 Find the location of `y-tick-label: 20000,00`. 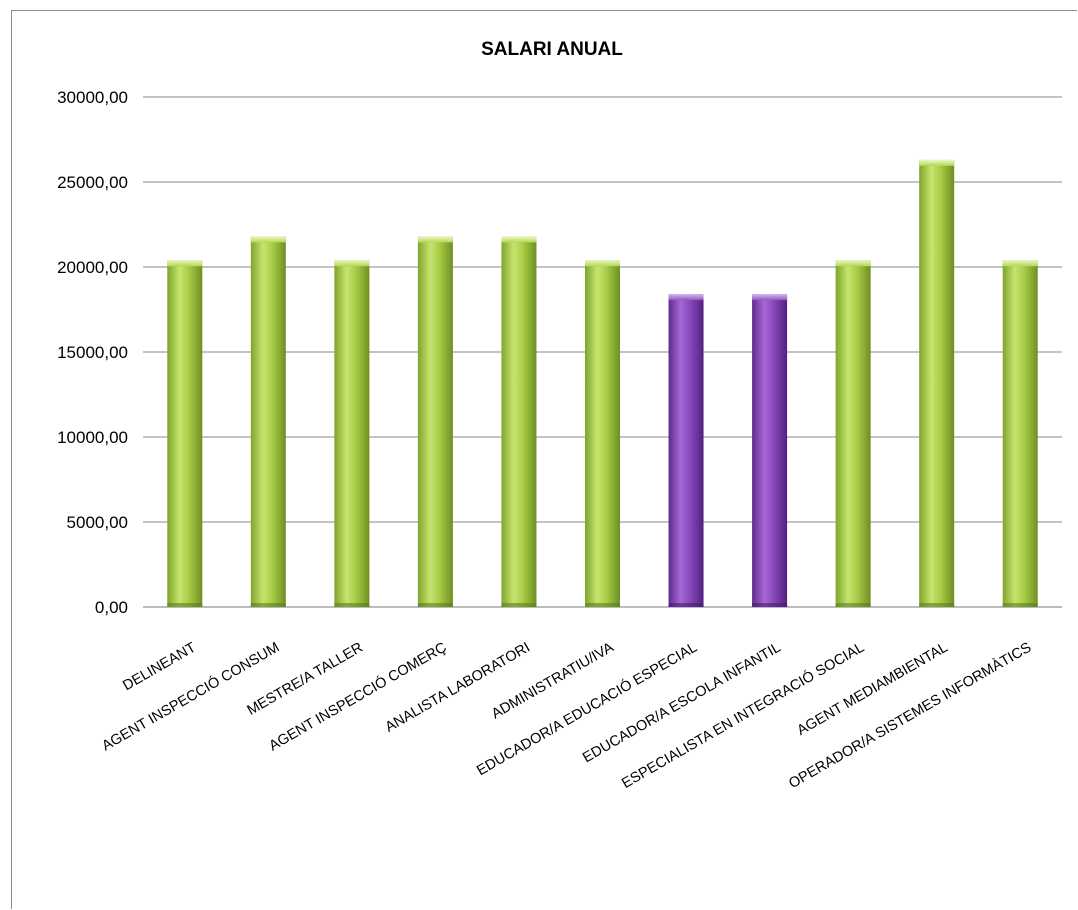

y-tick-label: 20000,00 is located at coordinates (92, 267).